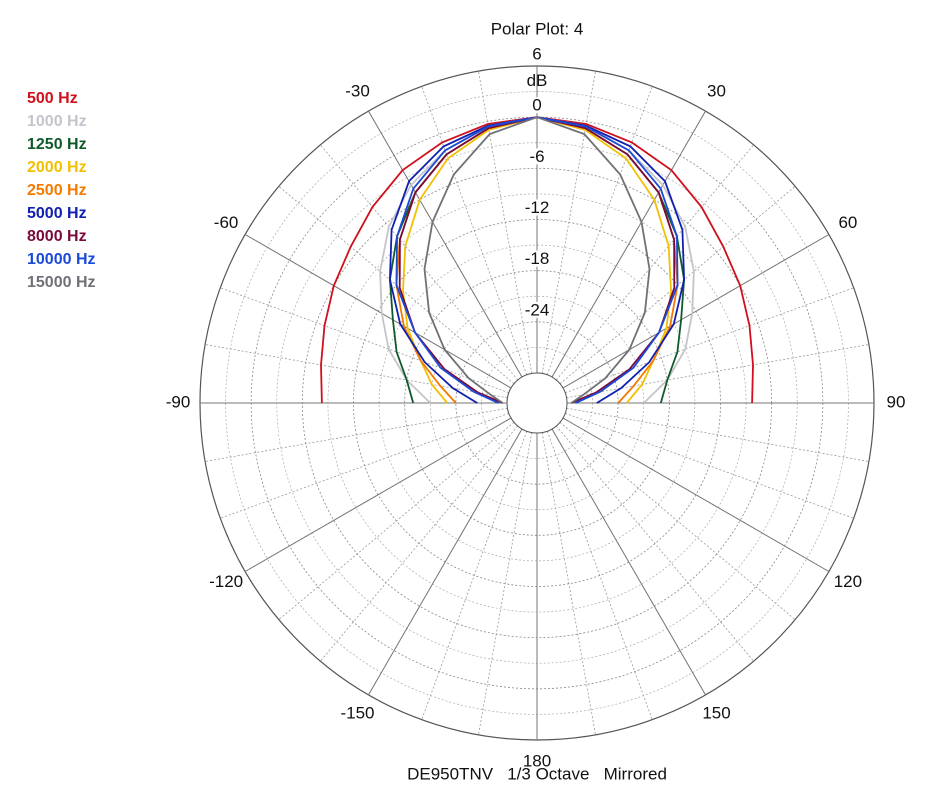 This screenshot has width=934, height=797. I want to click on r-axis-label: dB, so click(537, 80).